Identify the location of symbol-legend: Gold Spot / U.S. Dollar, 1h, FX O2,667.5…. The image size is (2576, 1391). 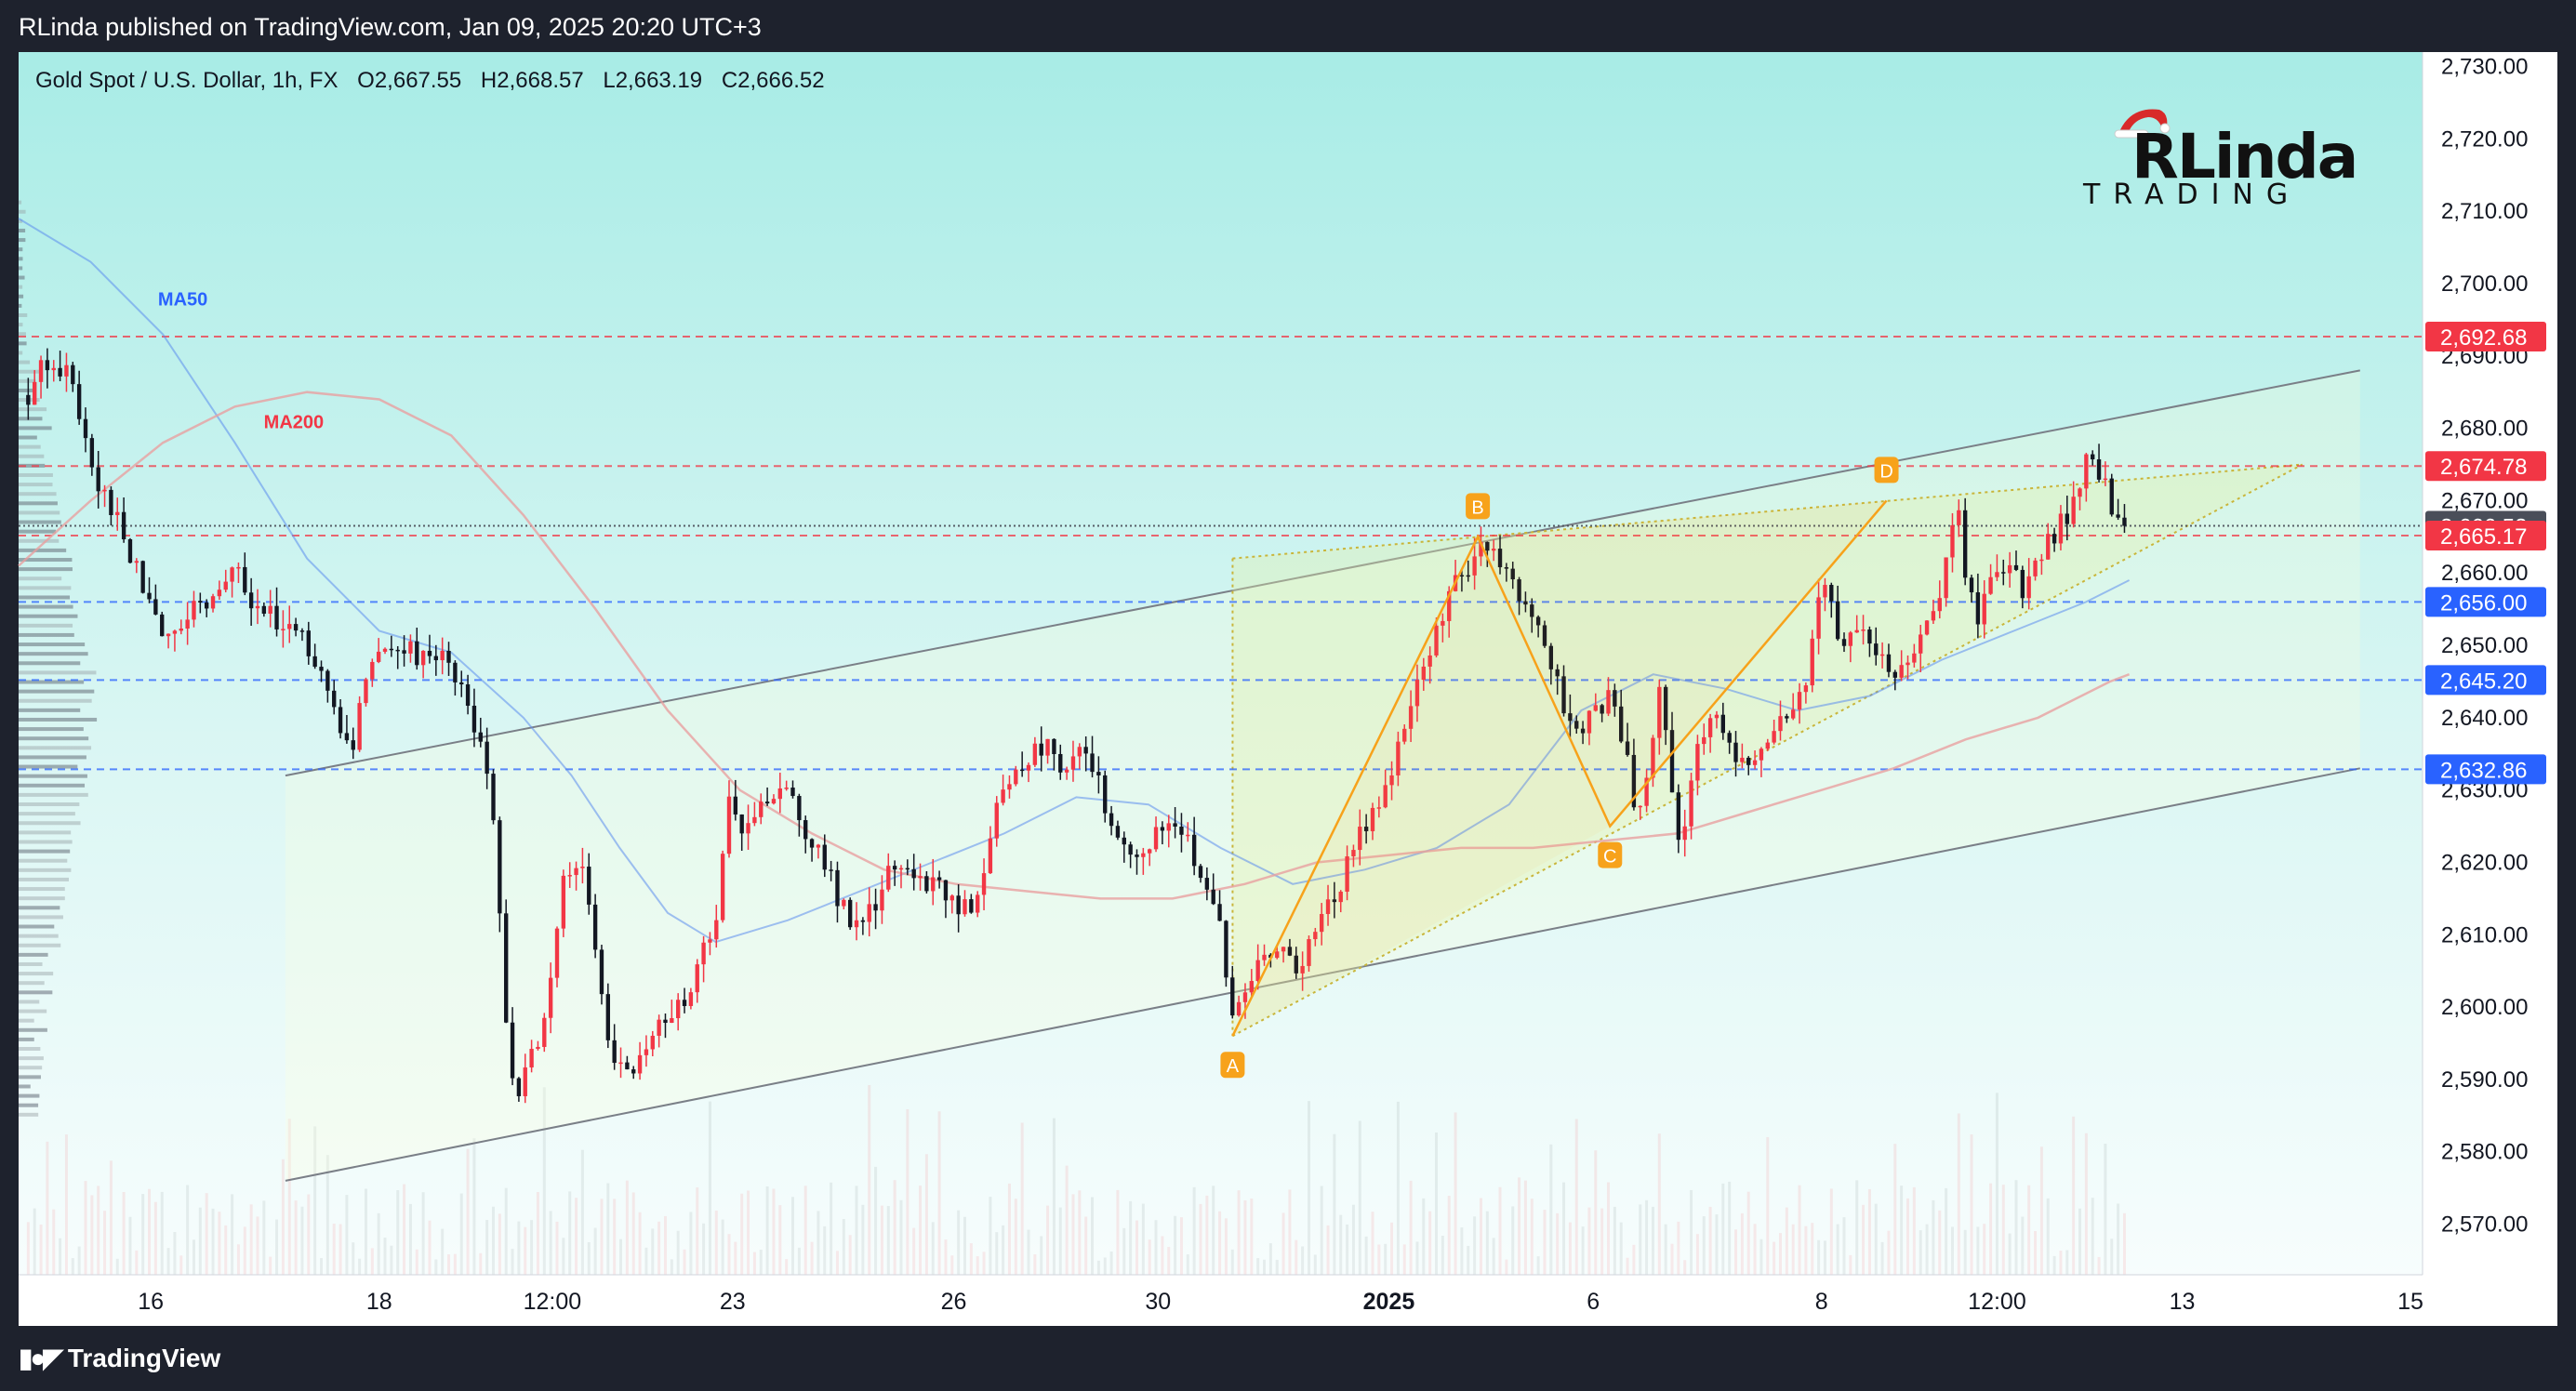
(436, 81).